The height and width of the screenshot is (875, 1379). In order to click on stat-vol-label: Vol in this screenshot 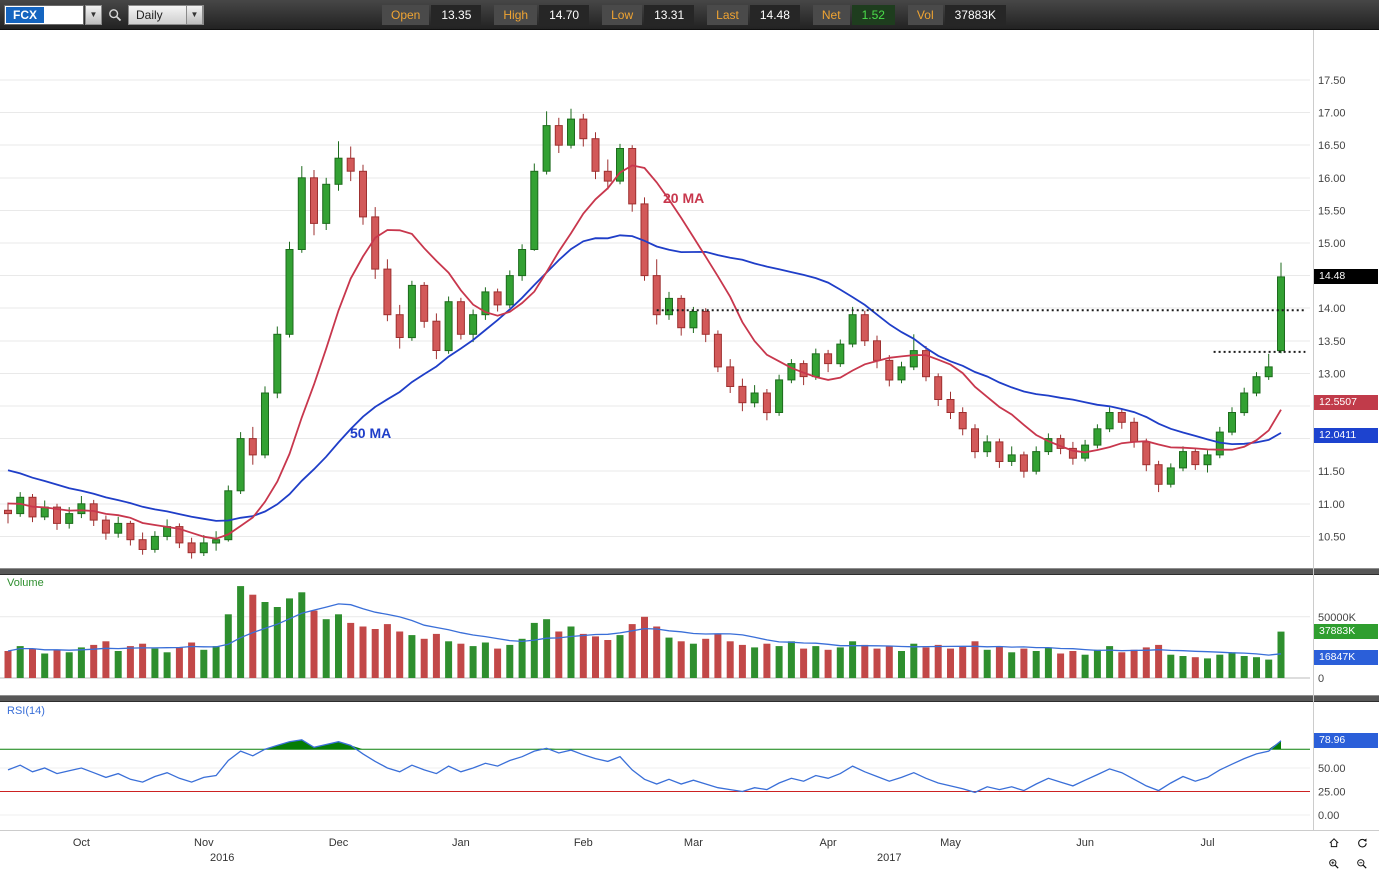, I will do `click(925, 14)`.